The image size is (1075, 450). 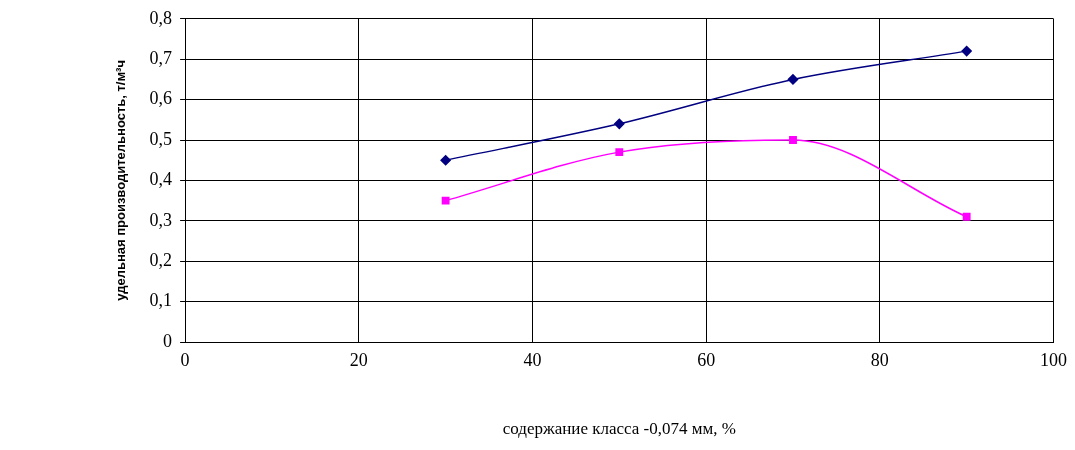 What do you see at coordinates (185, 359) in the screenshot?
I see `x-tick-label: 0` at bounding box center [185, 359].